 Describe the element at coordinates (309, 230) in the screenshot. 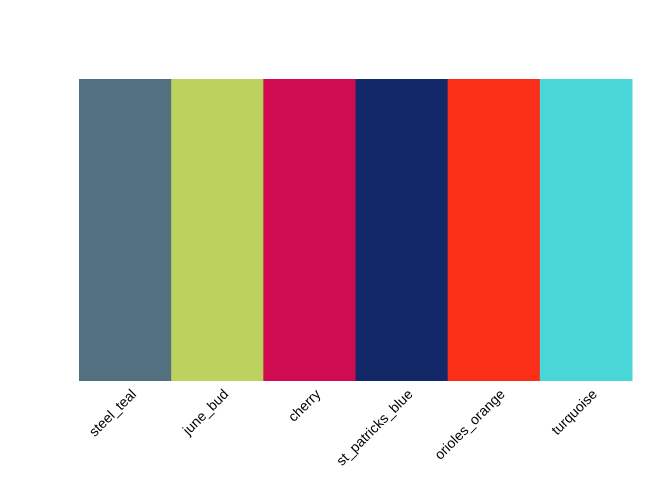

I see `swatch-cherry` at that location.